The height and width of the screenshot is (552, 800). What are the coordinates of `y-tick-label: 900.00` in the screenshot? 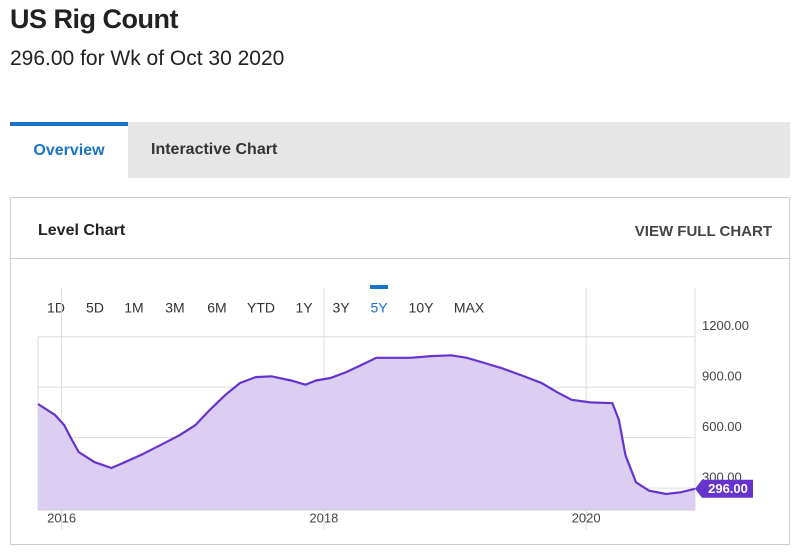 It's located at (722, 376).